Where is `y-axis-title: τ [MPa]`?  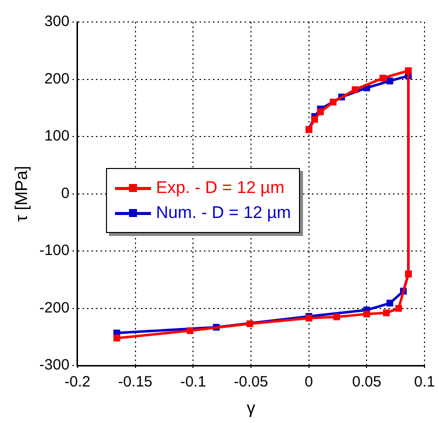 y-axis-title: τ [MPa] is located at coordinates (21, 194).